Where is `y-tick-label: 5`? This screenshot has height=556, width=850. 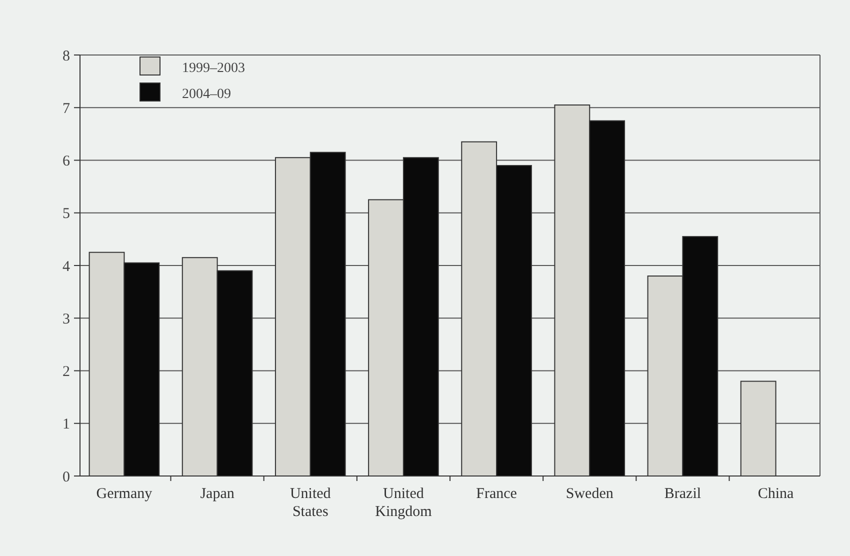
y-tick-label: 5 is located at coordinates (66, 214).